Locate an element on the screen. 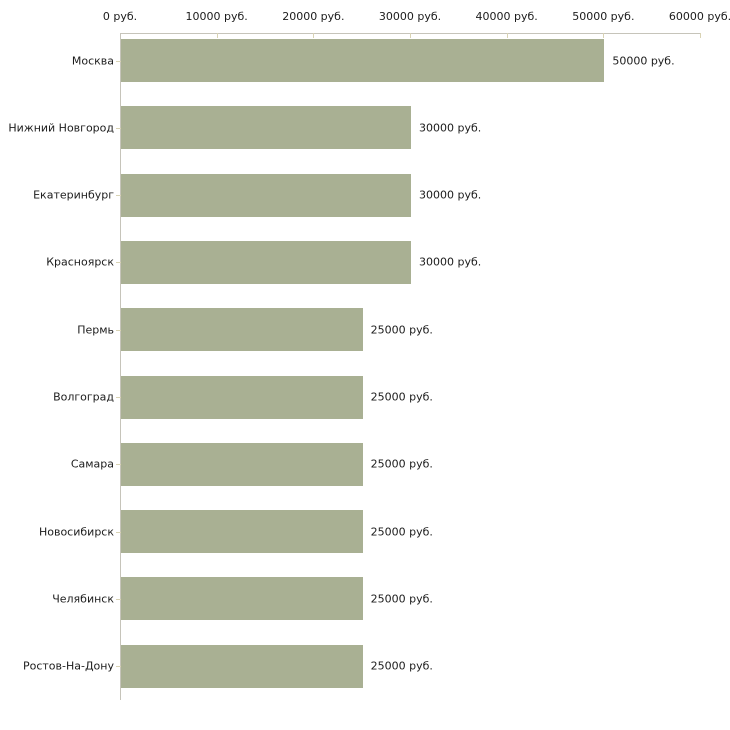 The image size is (730, 730). value-label: 50000 руб. is located at coordinates (643, 60).